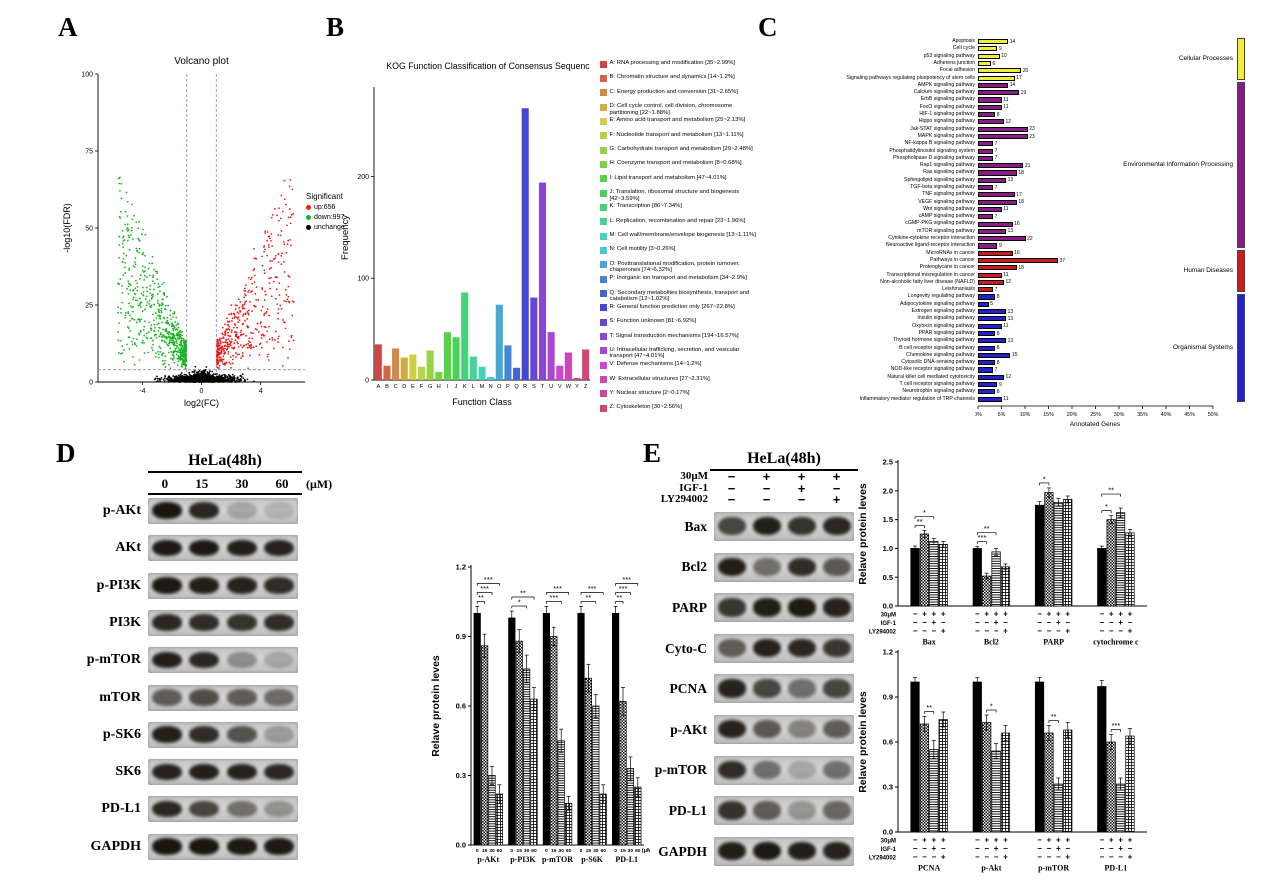 The width and height of the screenshot is (1269, 894). Describe the element at coordinates (915, 143) in the screenshot. I see `kegg-row: NF-kappa B signaling pathway 7` at that location.